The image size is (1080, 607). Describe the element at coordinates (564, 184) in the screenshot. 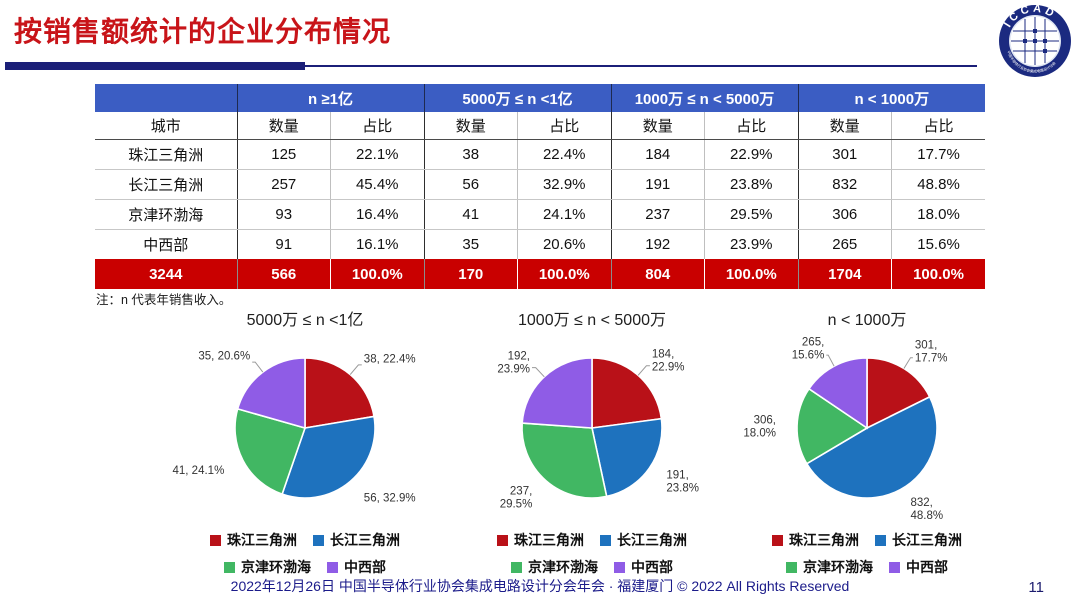

I see `table-value-cell: 32.9%` at that location.